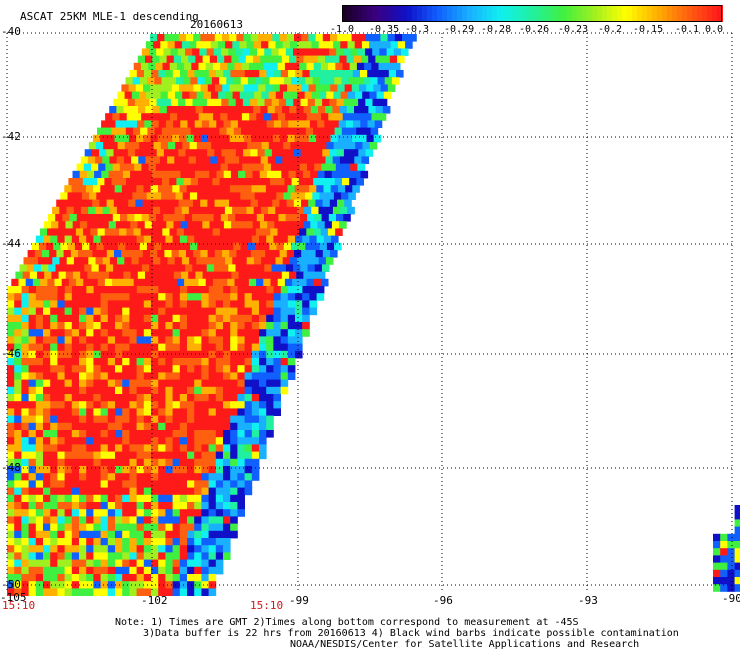  Describe the element at coordinates (109, 16) in the screenshot. I see `map-title: ASCAT 25KM MLE-1 descending` at that location.